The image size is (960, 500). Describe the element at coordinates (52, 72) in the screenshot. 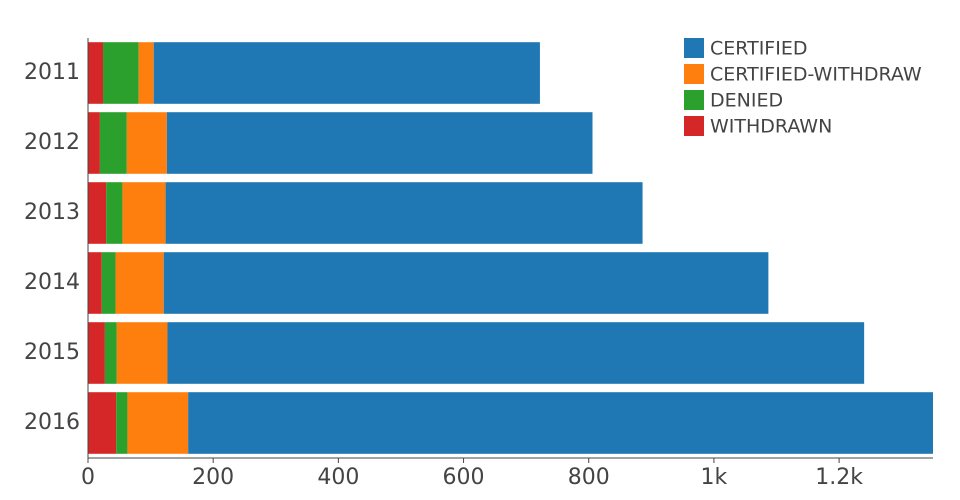

I see `y-tick-label: 2011` at that location.